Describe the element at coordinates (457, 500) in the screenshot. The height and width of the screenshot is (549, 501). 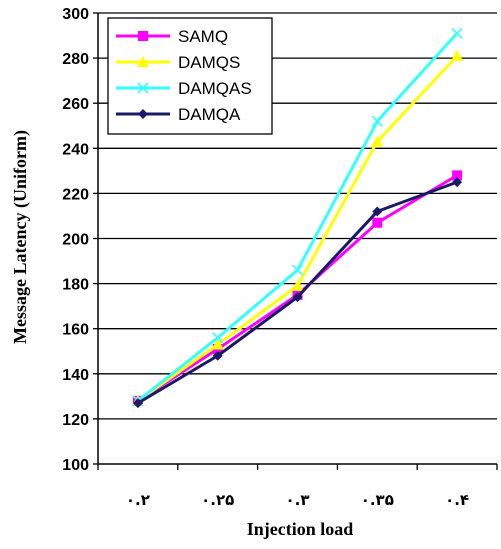
I see `xtick-label-4: ۰.۴` at that location.